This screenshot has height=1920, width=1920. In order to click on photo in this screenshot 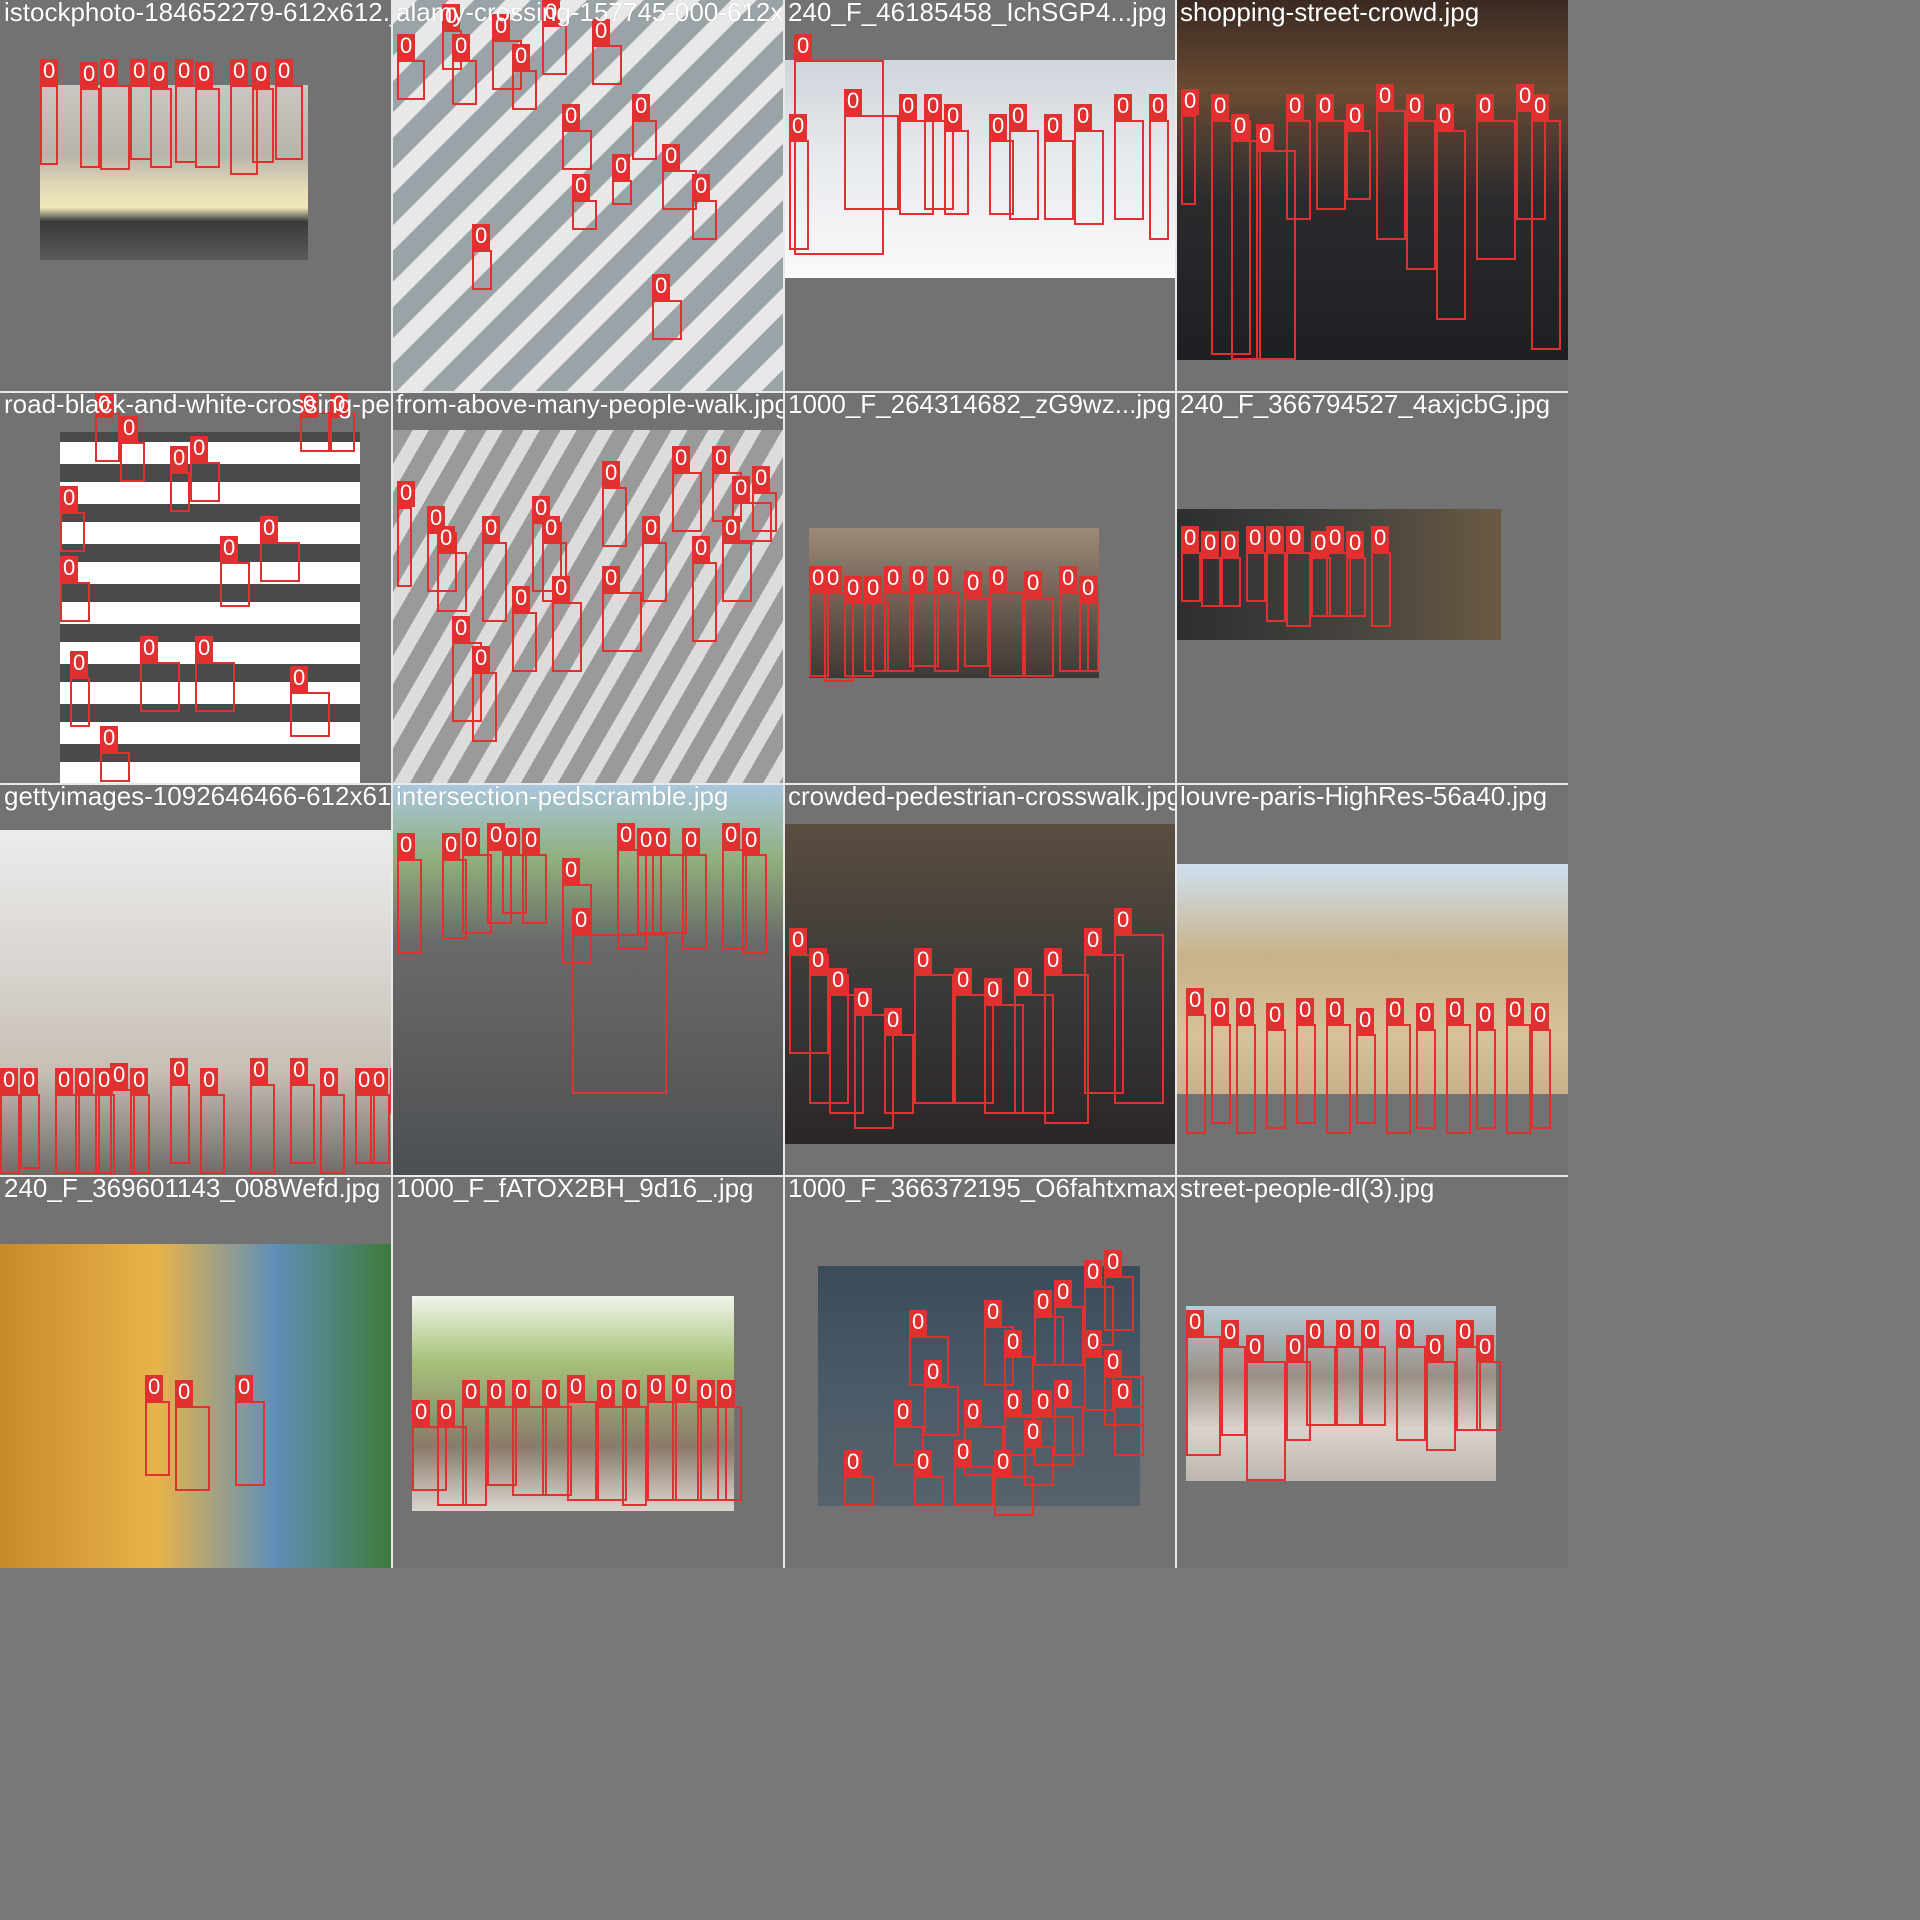, I will do `click(1372, 979)`.